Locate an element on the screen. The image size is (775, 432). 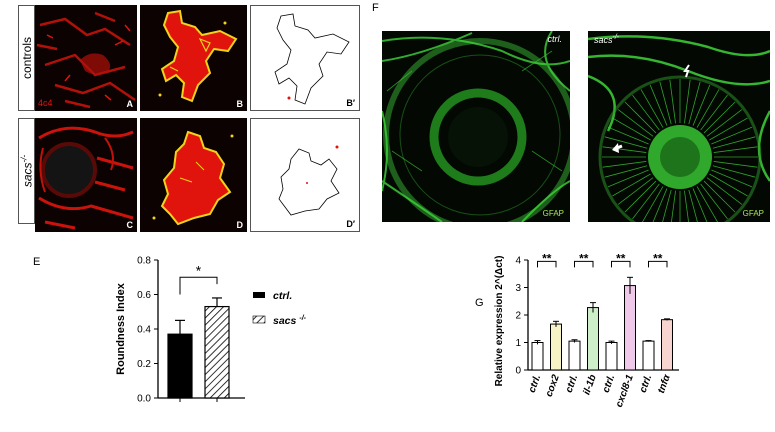
chart-g-x-tick-label: cxcl8-1 is located at coordinates (625, 391).